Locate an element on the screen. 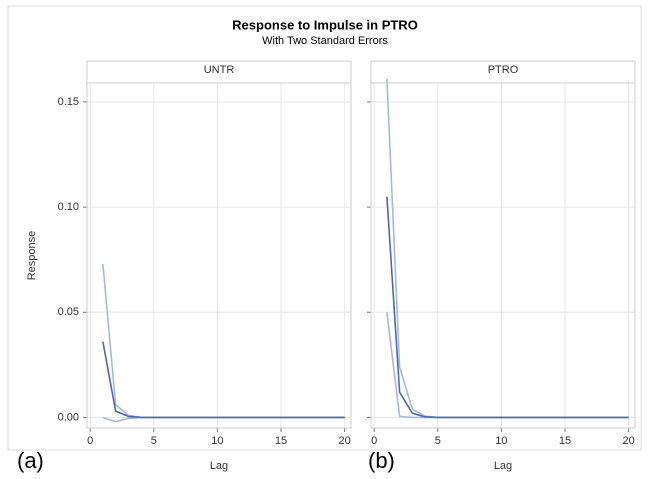 The image size is (649, 479). y-tick-label: 0.15 is located at coordinates (68, 102).